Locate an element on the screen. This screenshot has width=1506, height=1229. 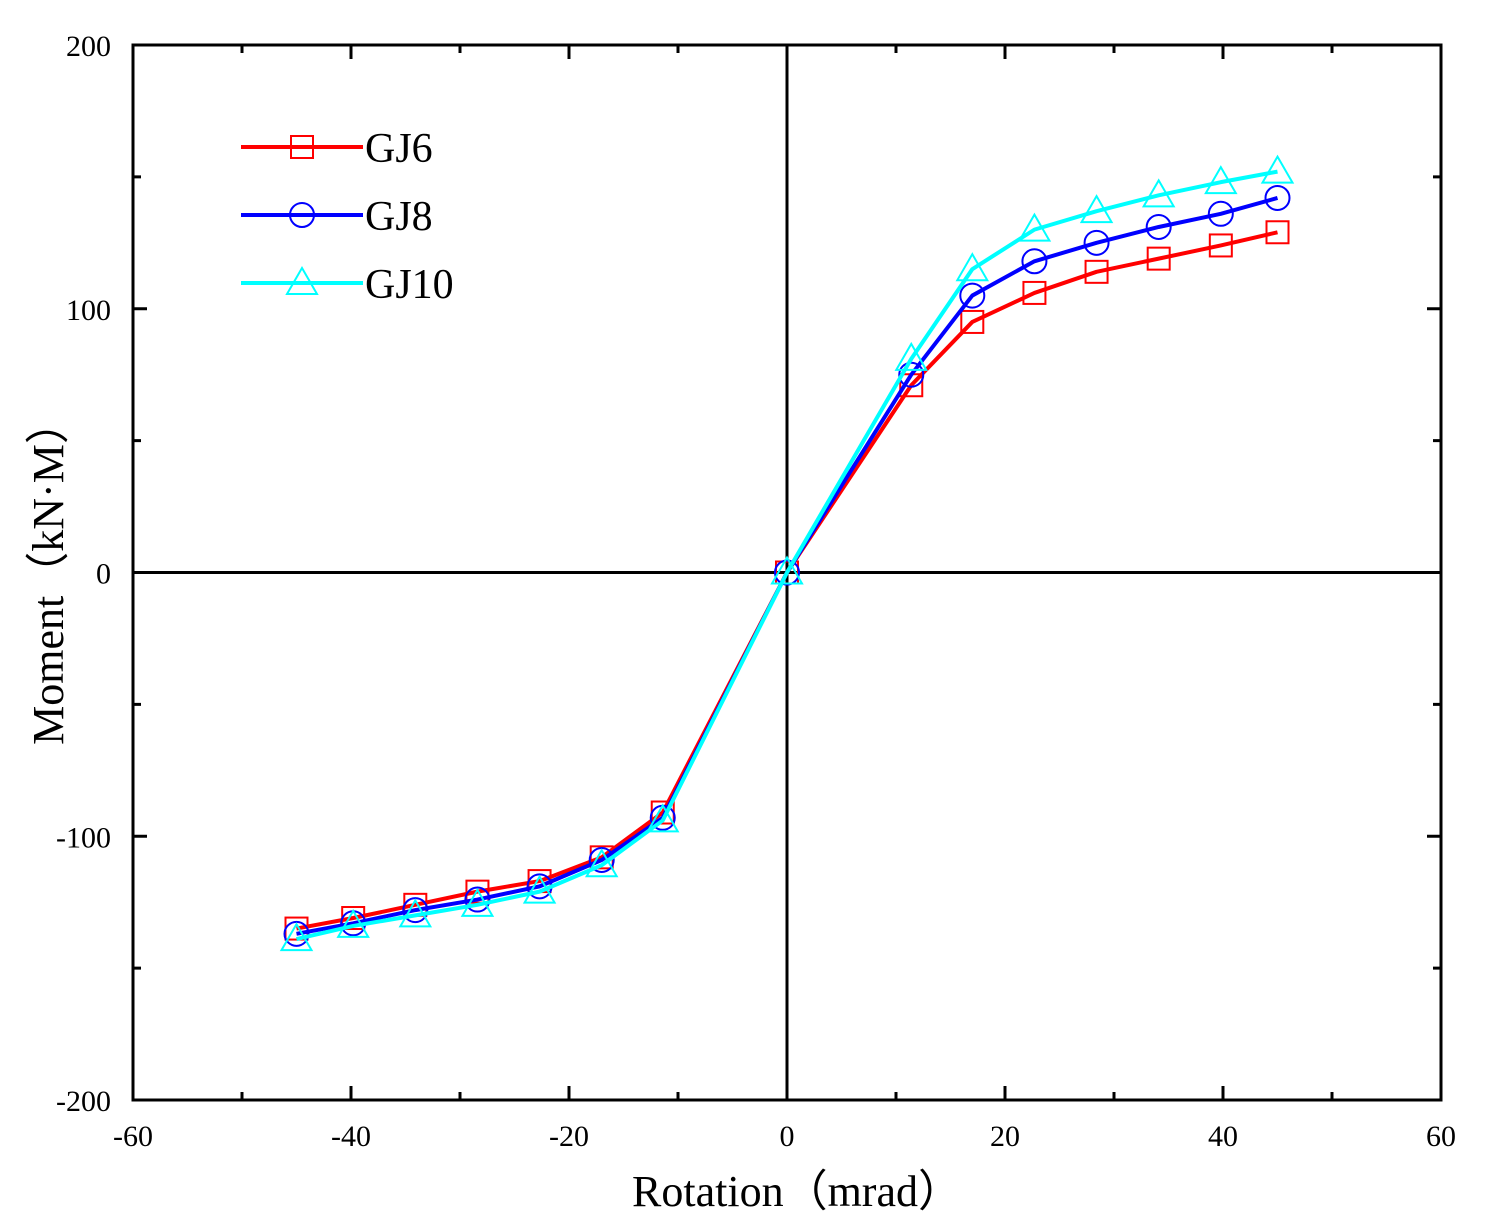
x-tick-label: -20 is located at coordinates (569, 1136).